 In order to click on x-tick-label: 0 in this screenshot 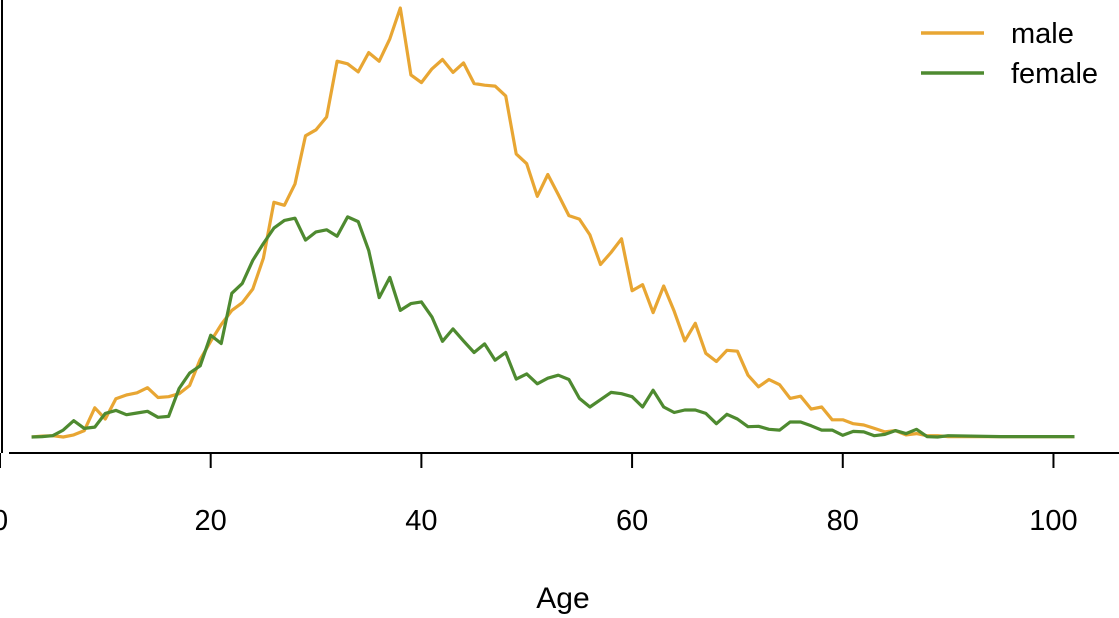, I will do `click(4, 521)`.